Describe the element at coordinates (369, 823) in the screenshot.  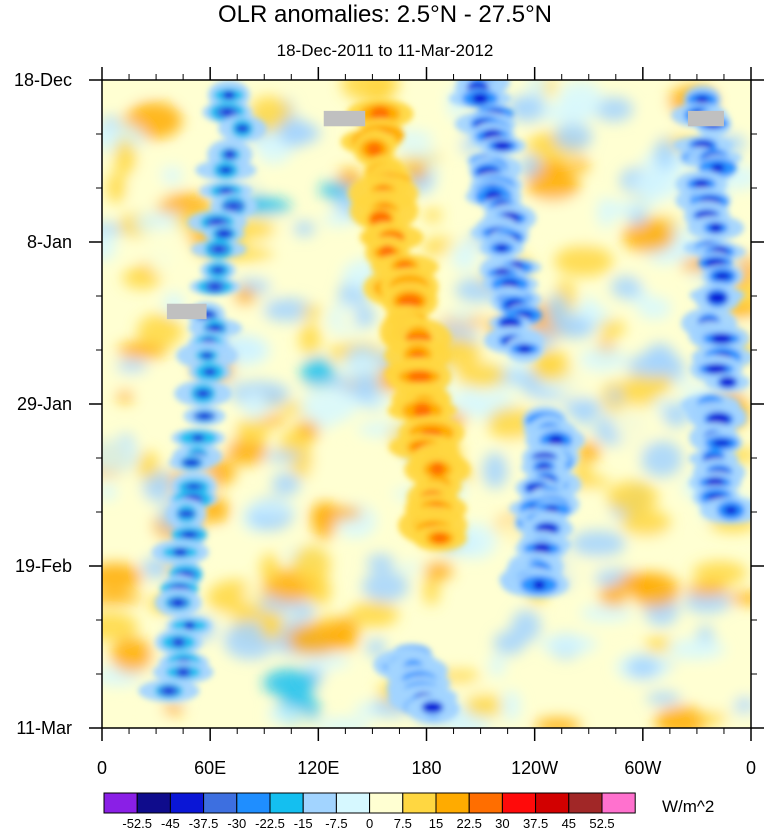
I see `colorbar-label: 0` at that location.